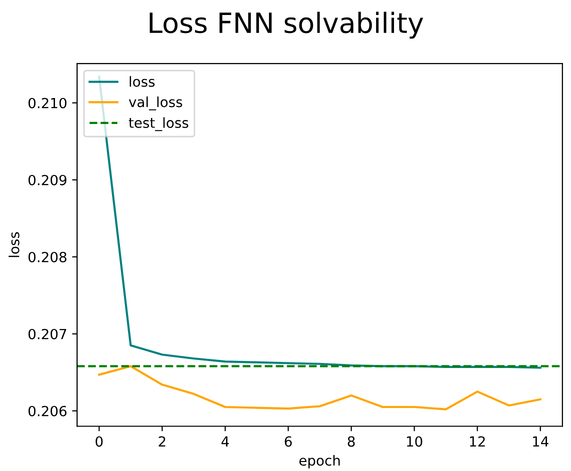 The image size is (571, 471). I want to click on x-axis-title: epoch, so click(319, 461).